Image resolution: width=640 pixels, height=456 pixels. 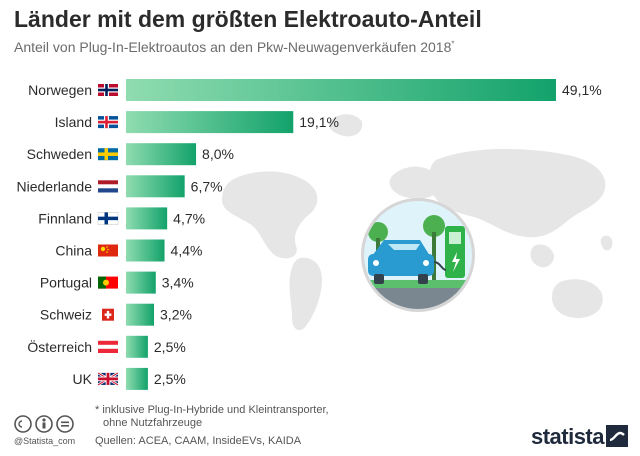 I want to click on category-label: Schweden, so click(x=59, y=154).